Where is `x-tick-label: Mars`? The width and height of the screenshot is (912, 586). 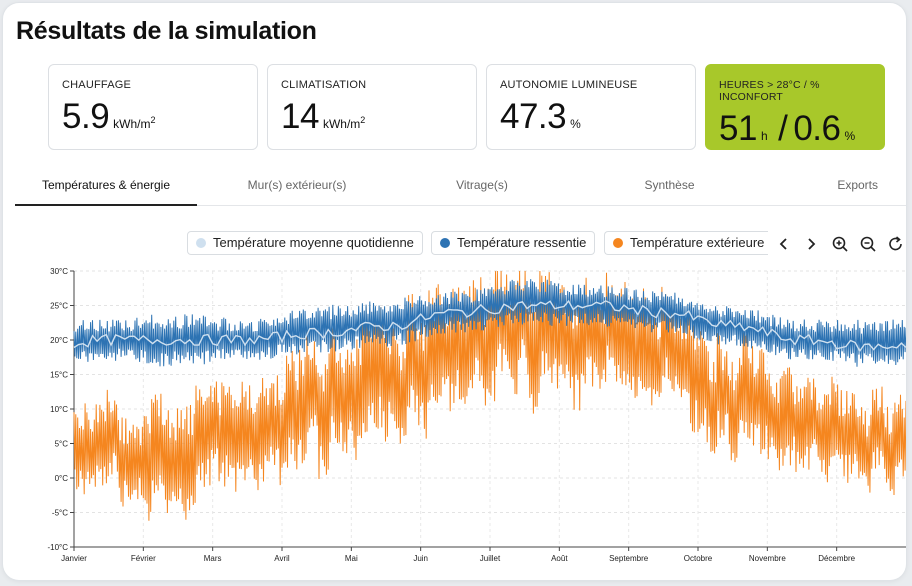
x-tick-label: Mars is located at coordinates (213, 558).